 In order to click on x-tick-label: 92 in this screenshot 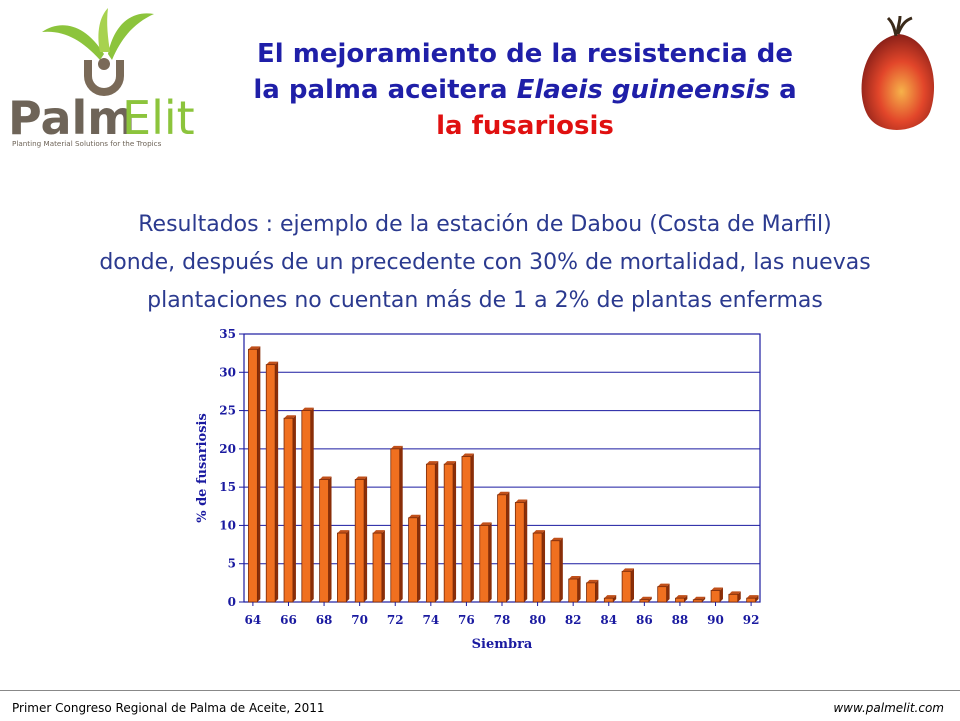, I will do `click(751, 620)`.